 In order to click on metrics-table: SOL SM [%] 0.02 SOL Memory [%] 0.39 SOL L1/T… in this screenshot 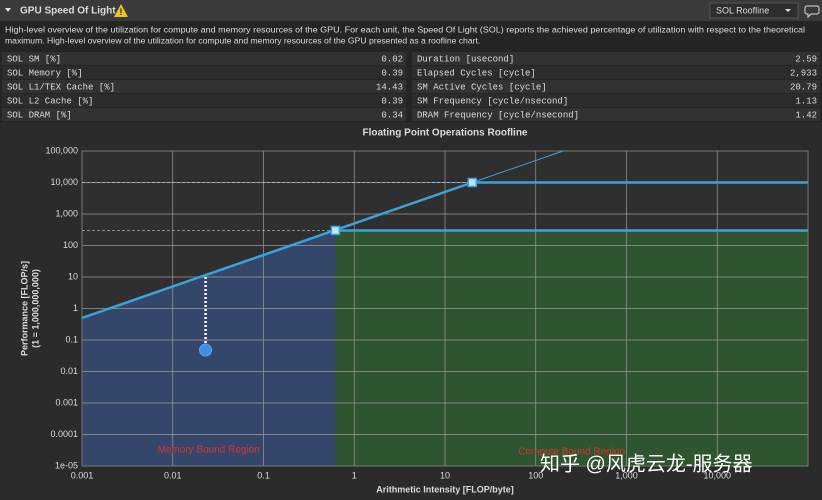, I will do `click(411, 86)`.